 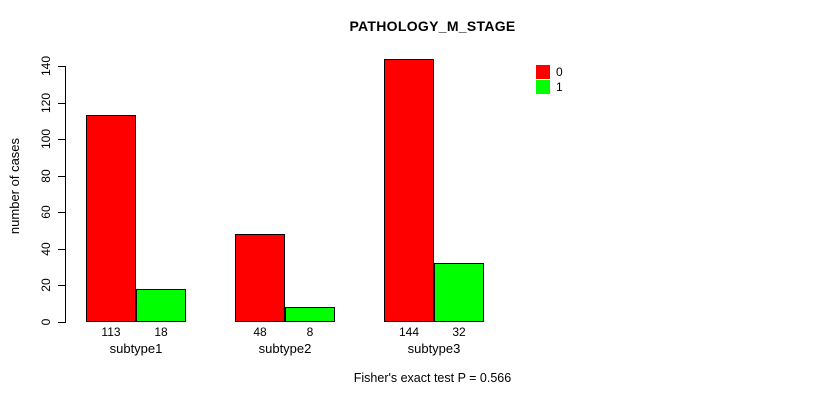 I want to click on bar-subtype3-series0, so click(x=409, y=190).